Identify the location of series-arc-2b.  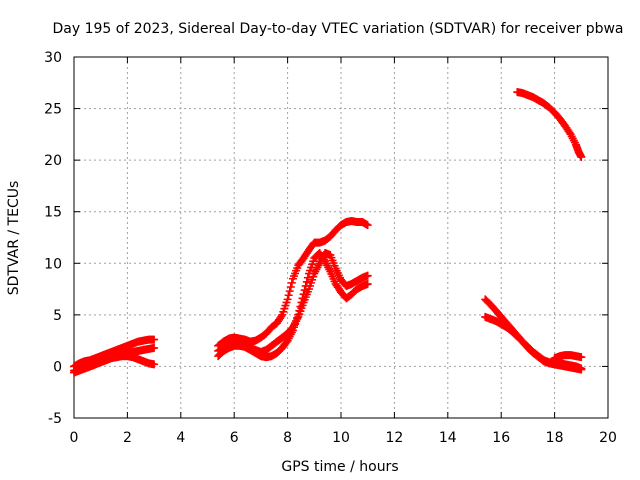
(293, 283).